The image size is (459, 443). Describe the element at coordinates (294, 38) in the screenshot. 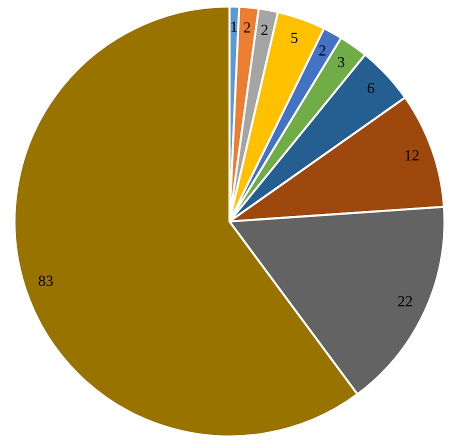

I see `data-label: 5` at that location.